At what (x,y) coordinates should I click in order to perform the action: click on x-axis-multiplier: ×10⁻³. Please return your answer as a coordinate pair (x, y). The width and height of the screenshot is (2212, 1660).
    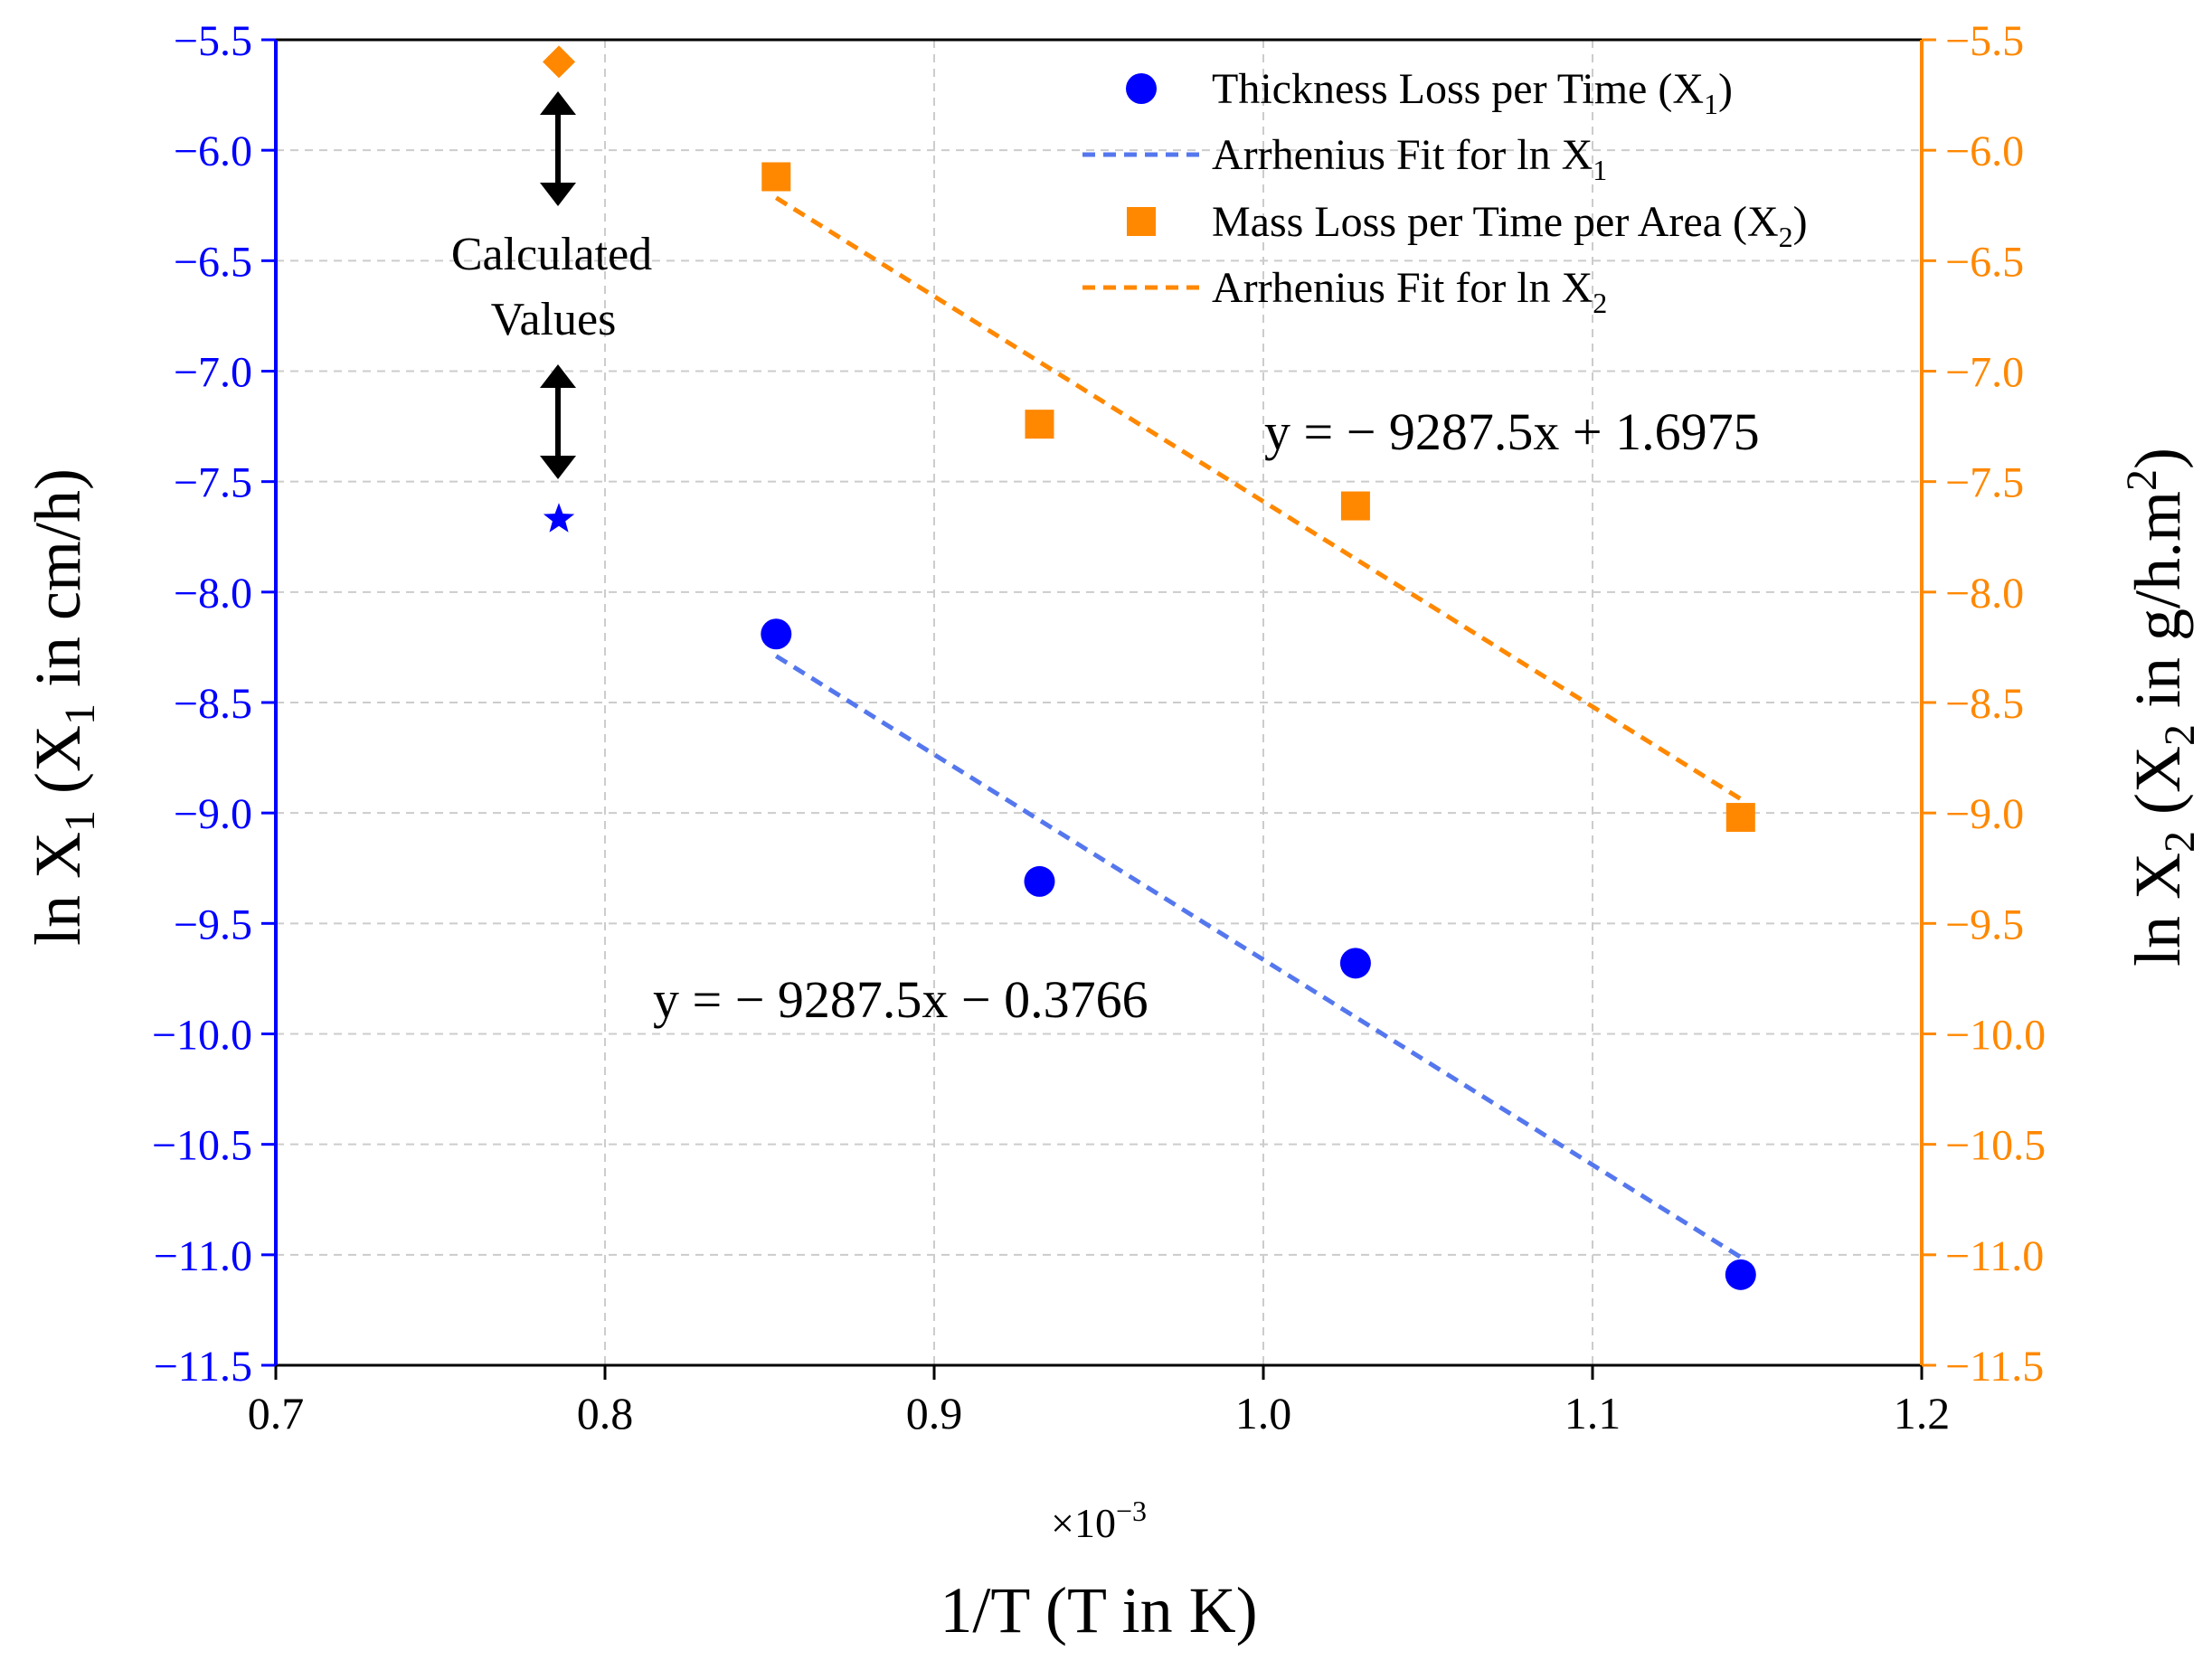
    Looking at the image, I should click on (1099, 1520).